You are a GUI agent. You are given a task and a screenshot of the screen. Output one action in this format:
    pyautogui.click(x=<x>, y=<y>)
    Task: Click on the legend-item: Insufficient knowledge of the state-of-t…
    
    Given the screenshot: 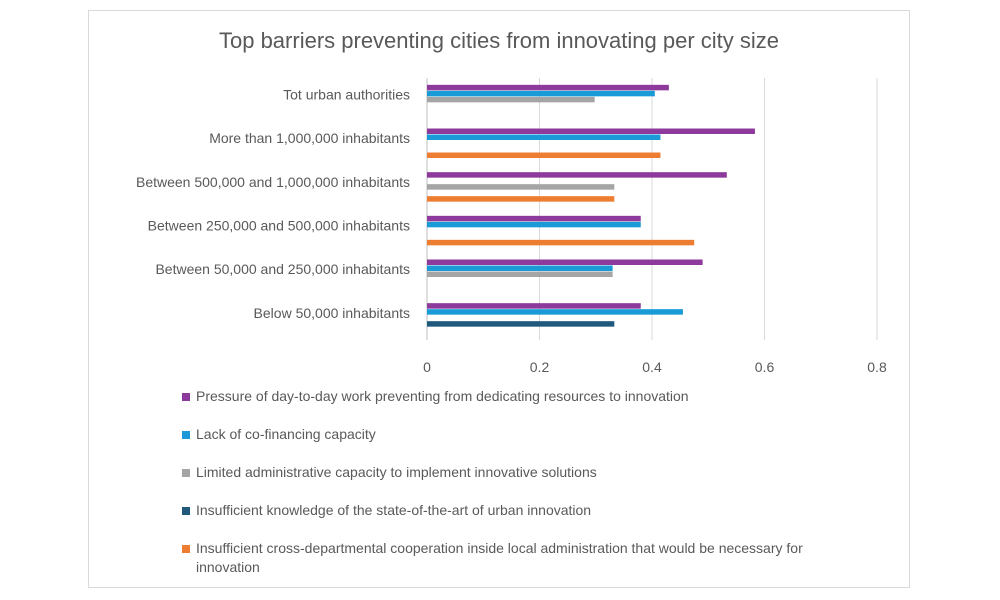 What is the action you would take?
    pyautogui.click(x=509, y=510)
    